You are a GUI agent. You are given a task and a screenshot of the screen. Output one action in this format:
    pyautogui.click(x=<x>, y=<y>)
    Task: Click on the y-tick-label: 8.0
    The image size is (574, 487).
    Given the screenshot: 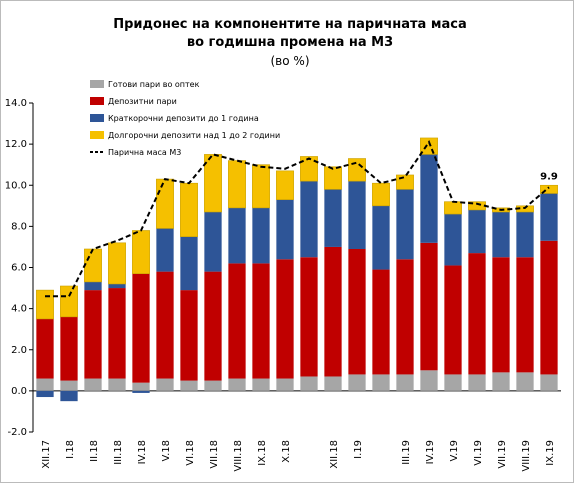 What is the action you would take?
    pyautogui.click(x=19, y=226)
    